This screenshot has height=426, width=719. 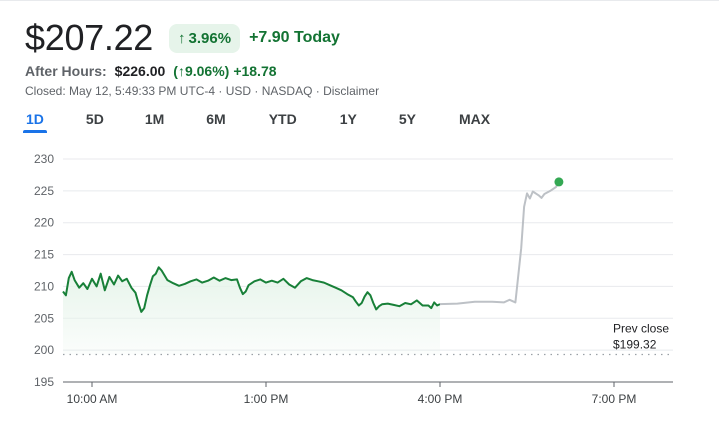 I want to click on tab-5d: 5D, so click(x=94, y=119).